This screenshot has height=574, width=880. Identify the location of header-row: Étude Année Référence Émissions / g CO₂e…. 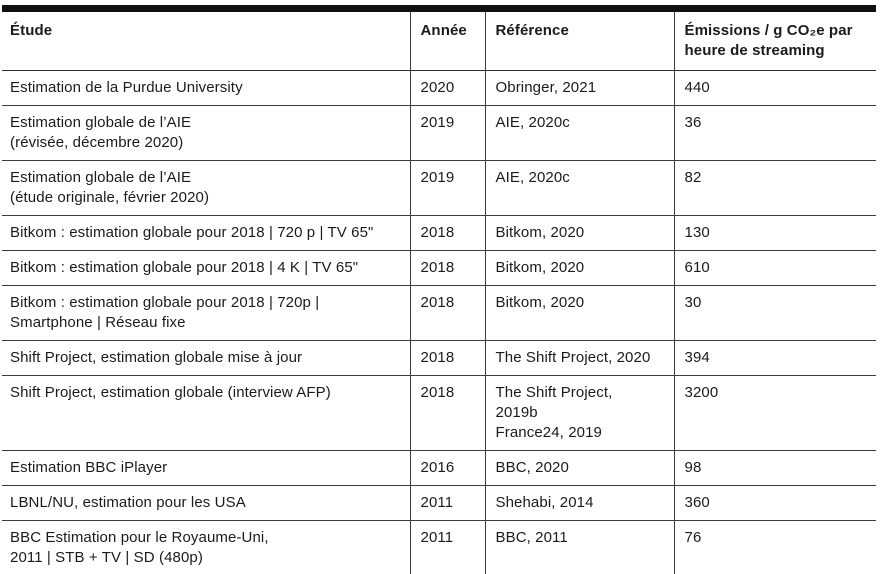
(439, 38).